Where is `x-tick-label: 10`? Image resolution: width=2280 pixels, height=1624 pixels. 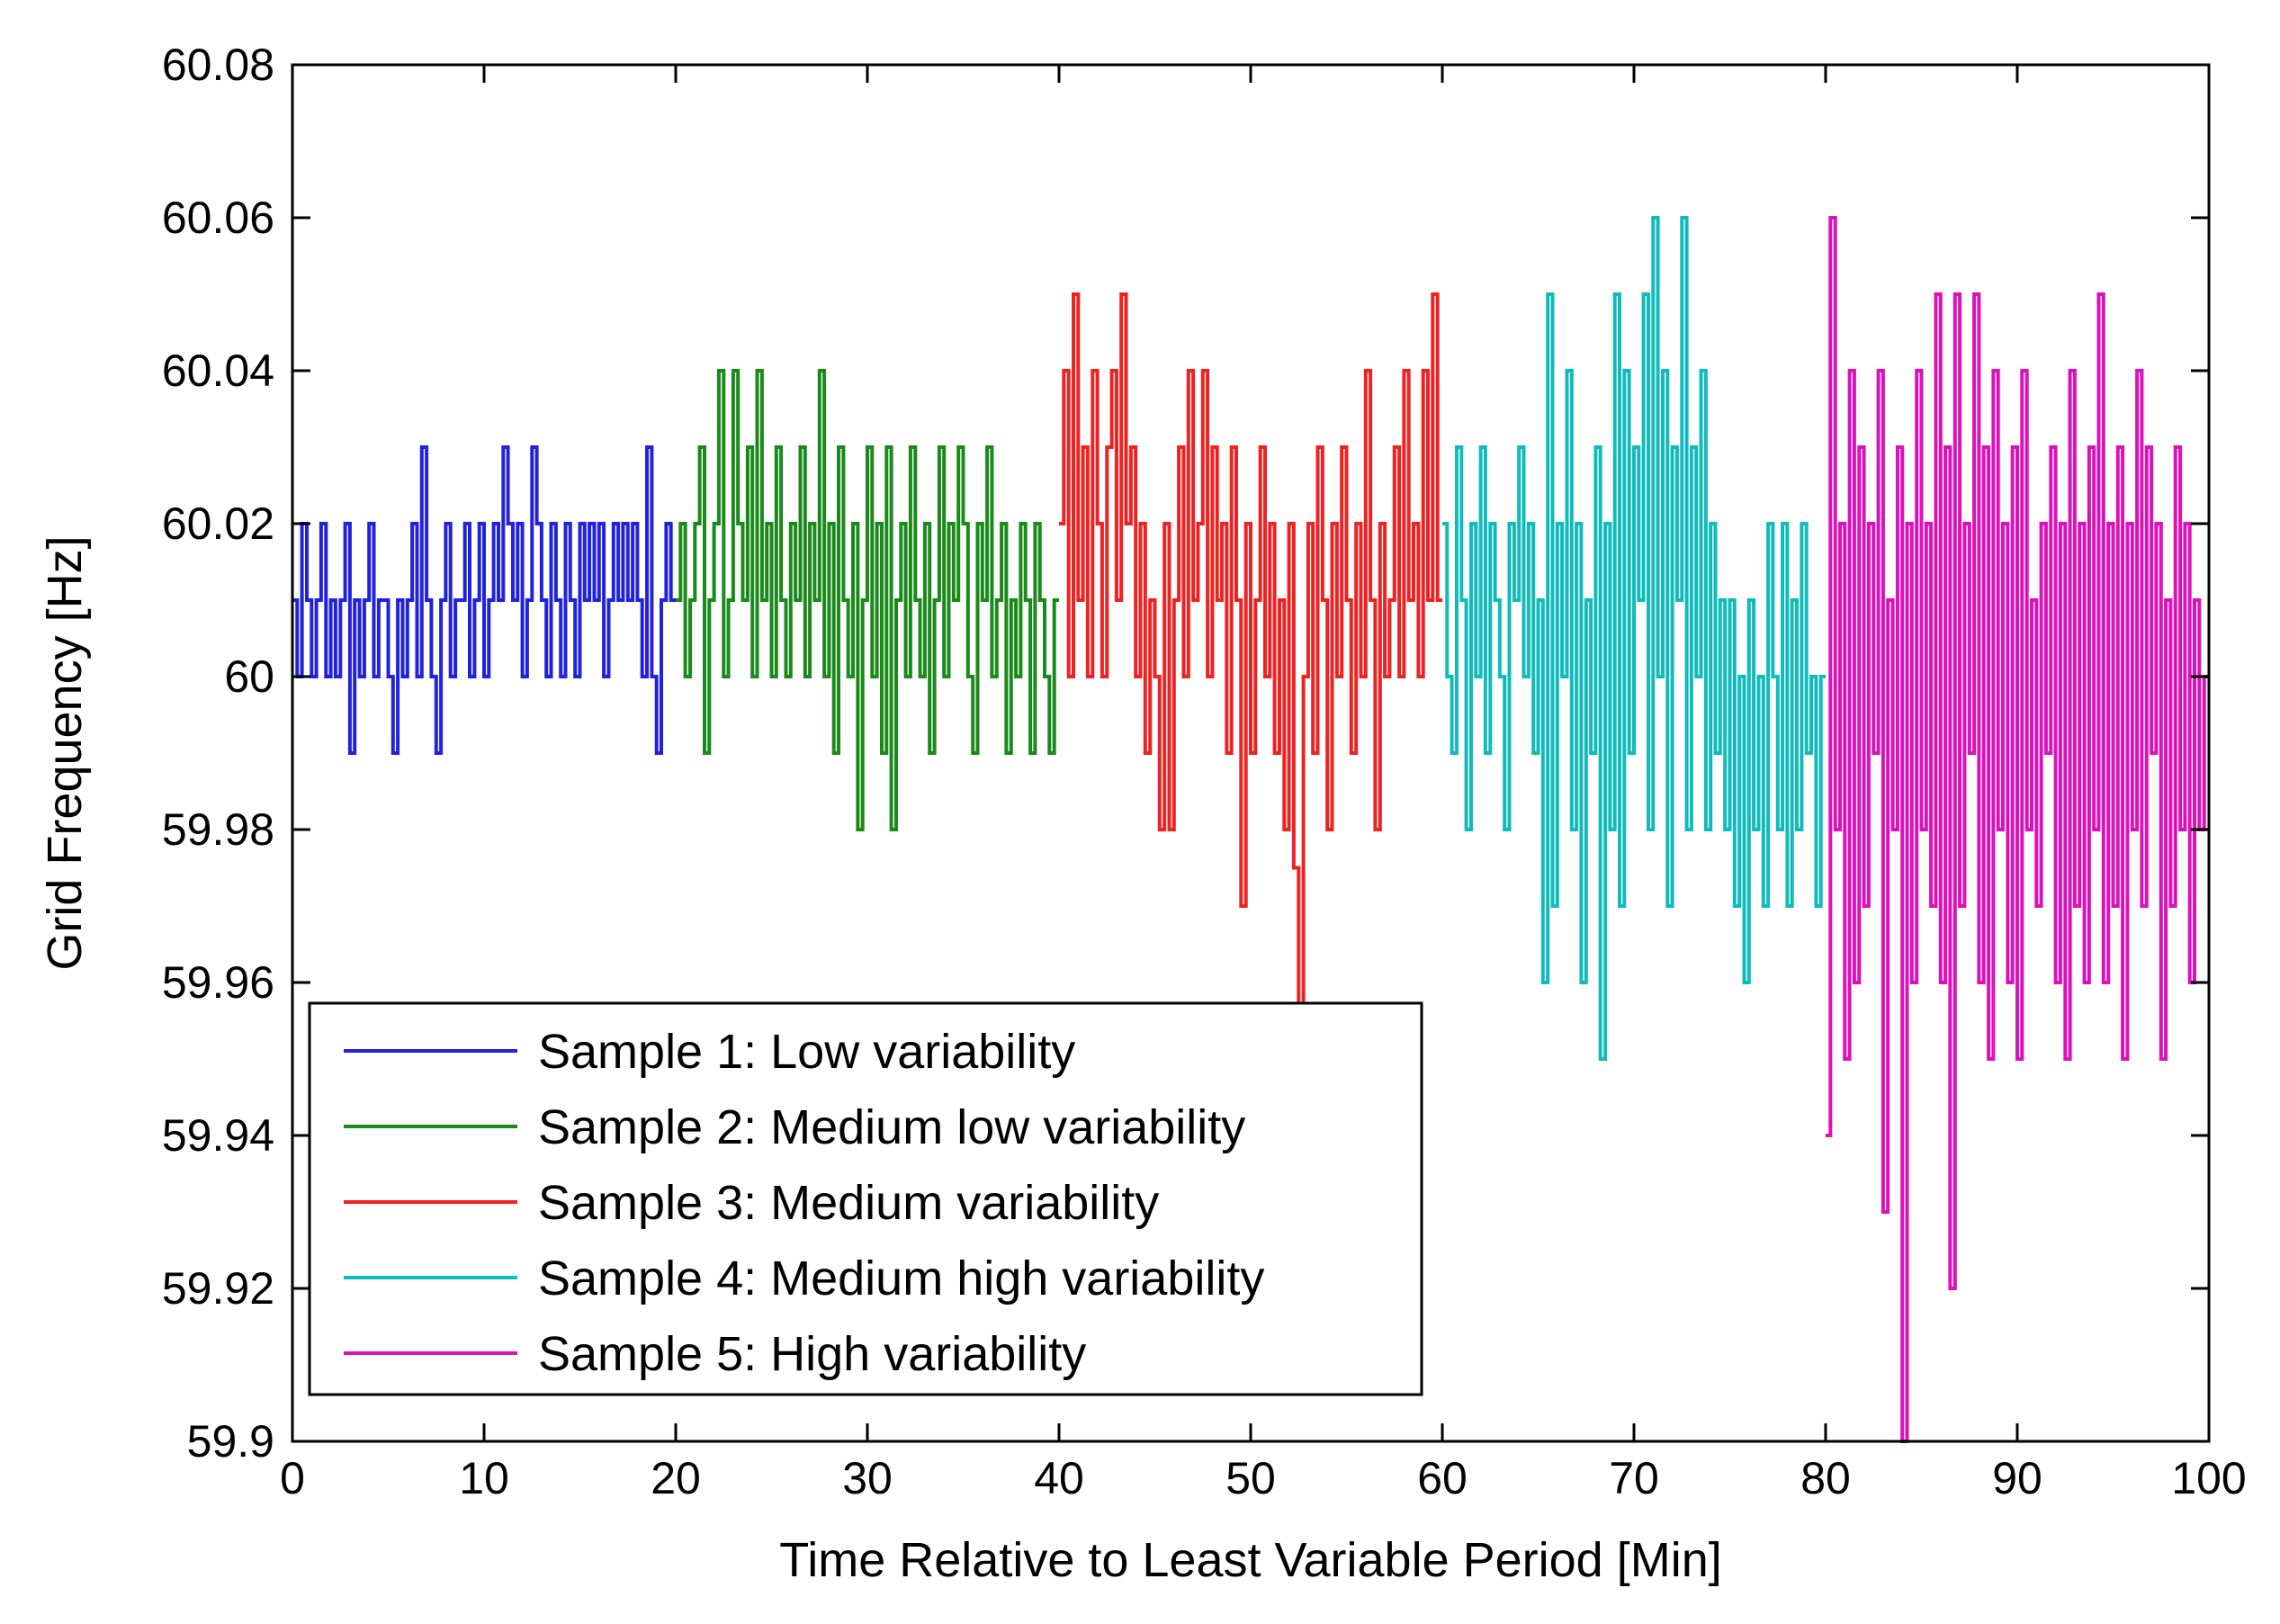 x-tick-label: 10 is located at coordinates (484, 1478).